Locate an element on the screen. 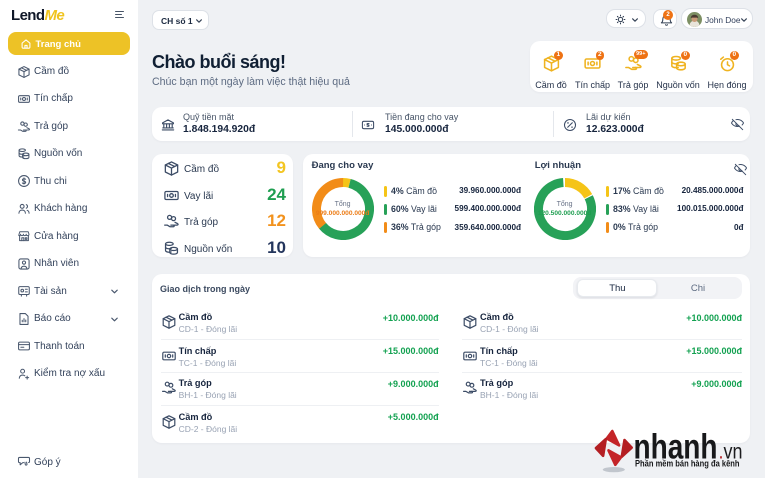 This screenshot has width=765, height=478. svg-text: nhanh is located at coordinates (676, 447).